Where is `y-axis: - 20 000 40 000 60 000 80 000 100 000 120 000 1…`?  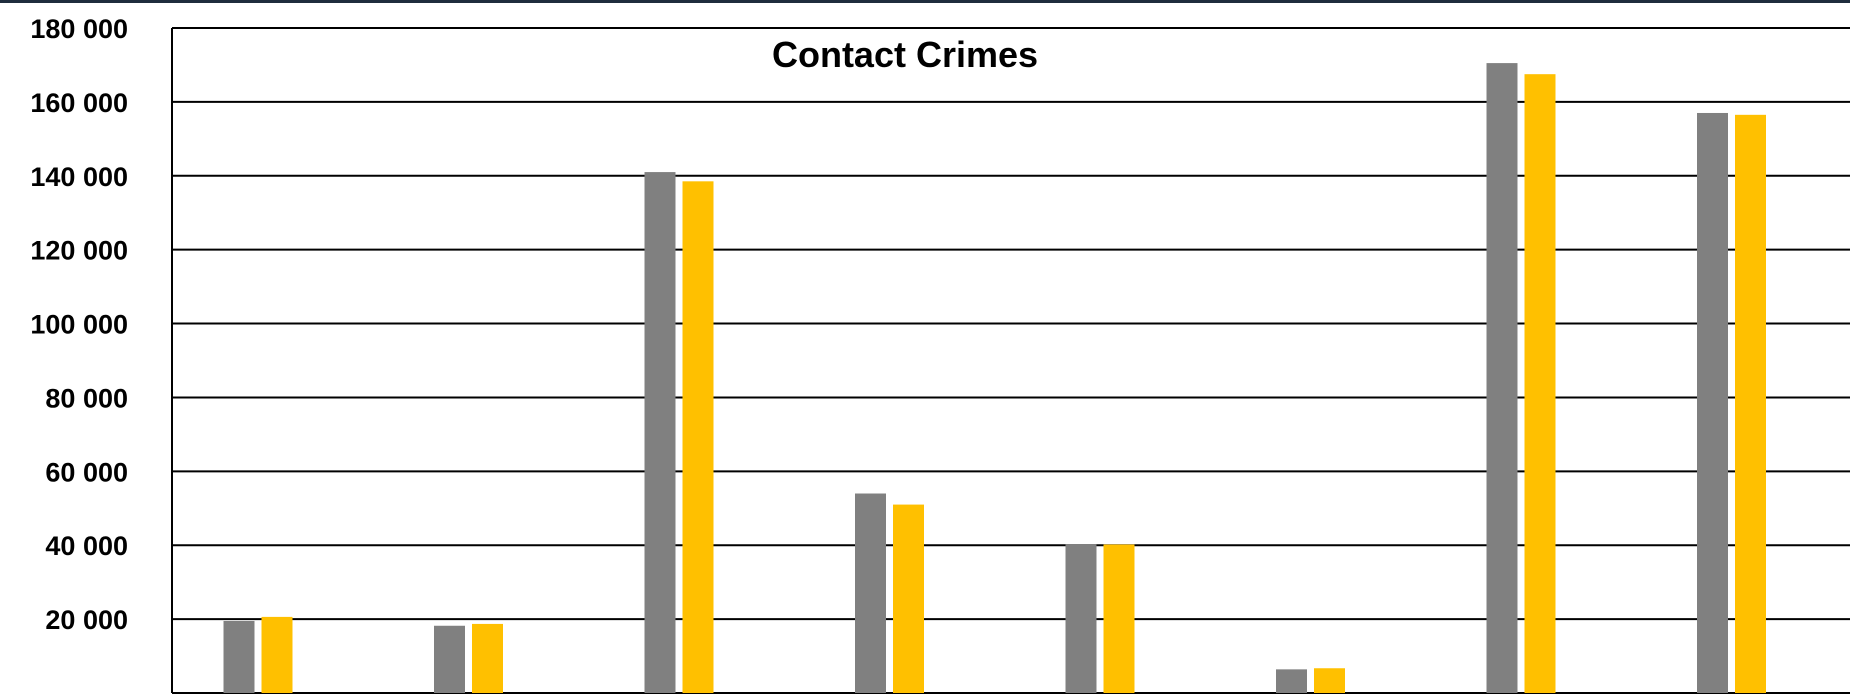
y-axis: - 20 000 40 000 60 000 80 000 100 000 120 000 1… is located at coordinates (101, 354).